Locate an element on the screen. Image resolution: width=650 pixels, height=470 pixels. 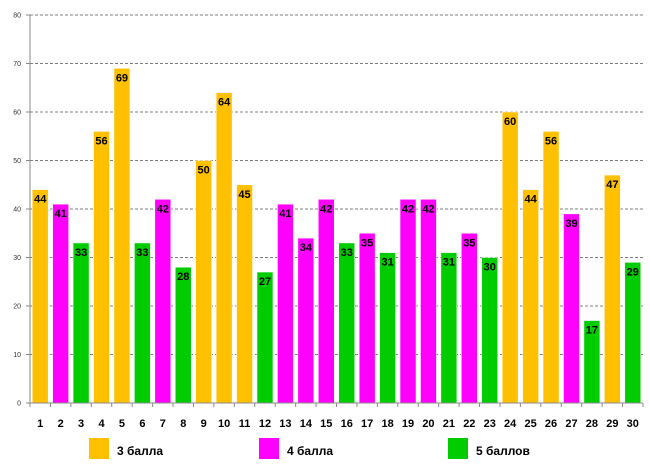
x-tick-label: 26 is located at coordinates (551, 424).